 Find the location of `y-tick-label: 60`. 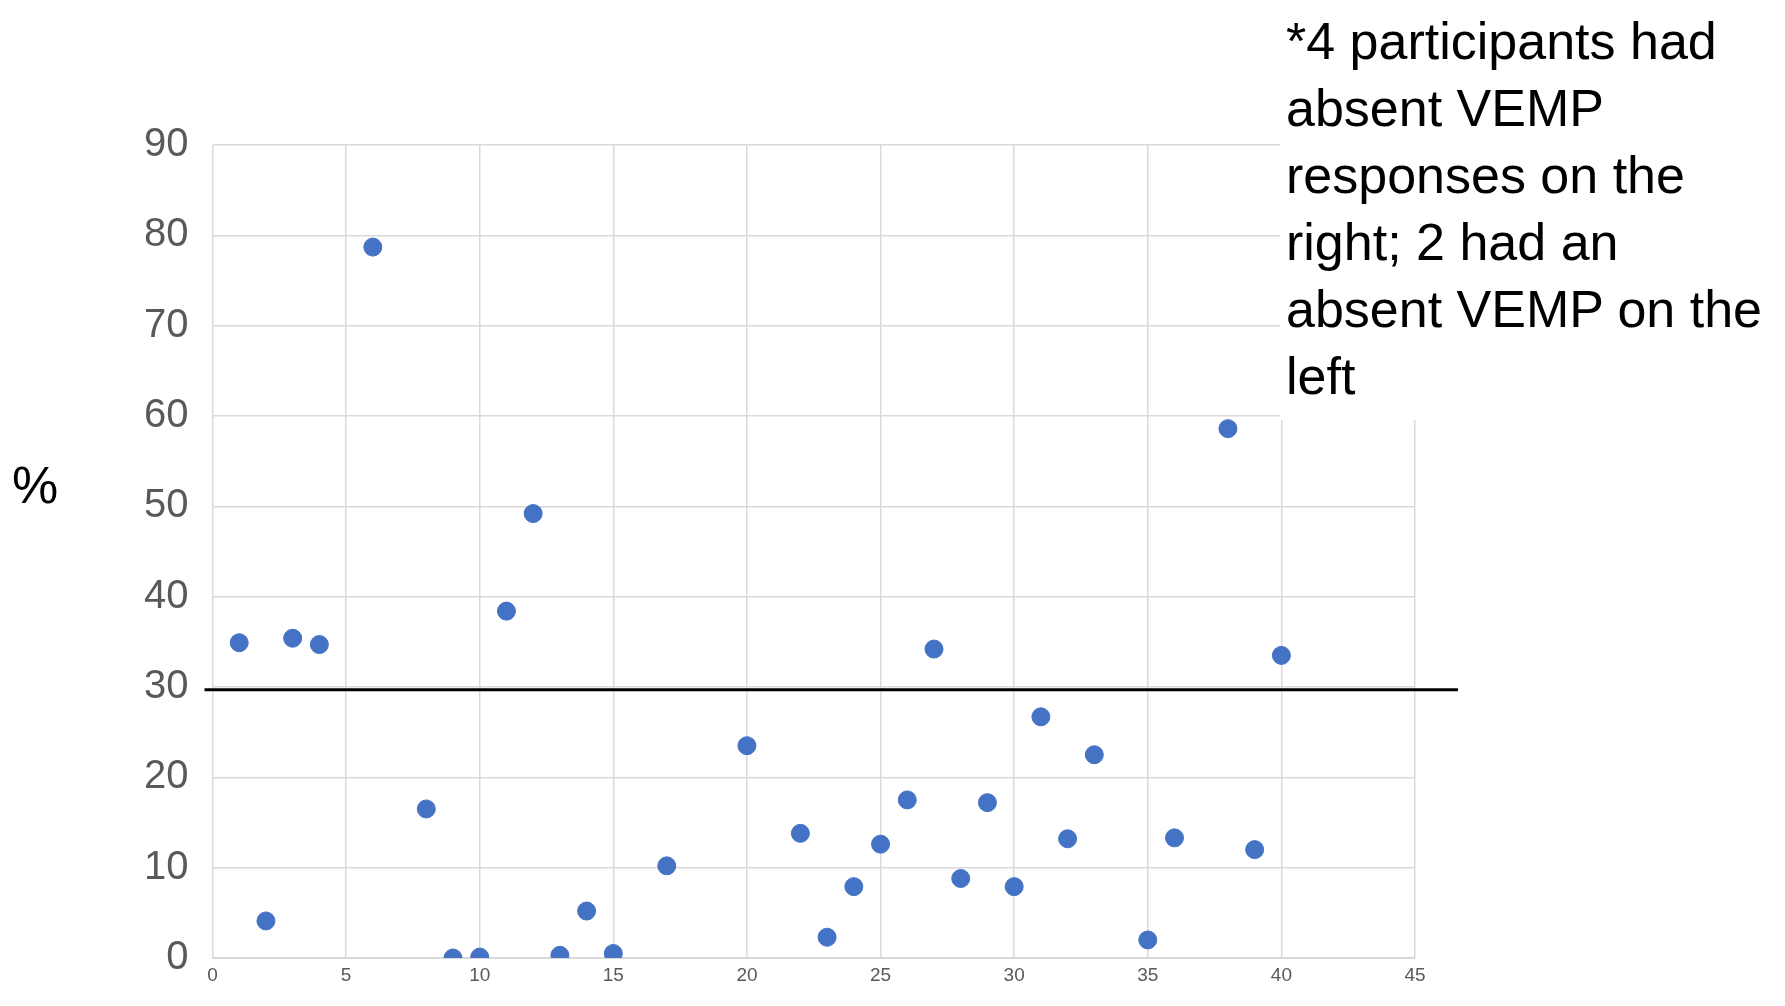

y-tick-label: 60 is located at coordinates (166, 413).